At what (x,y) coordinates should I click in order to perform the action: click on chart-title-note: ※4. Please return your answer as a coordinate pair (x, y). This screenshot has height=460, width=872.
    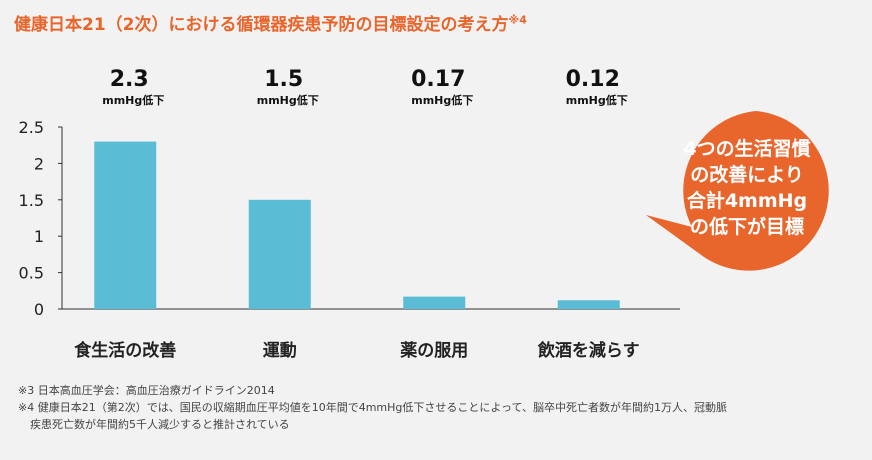
    Looking at the image, I should click on (517, 20).